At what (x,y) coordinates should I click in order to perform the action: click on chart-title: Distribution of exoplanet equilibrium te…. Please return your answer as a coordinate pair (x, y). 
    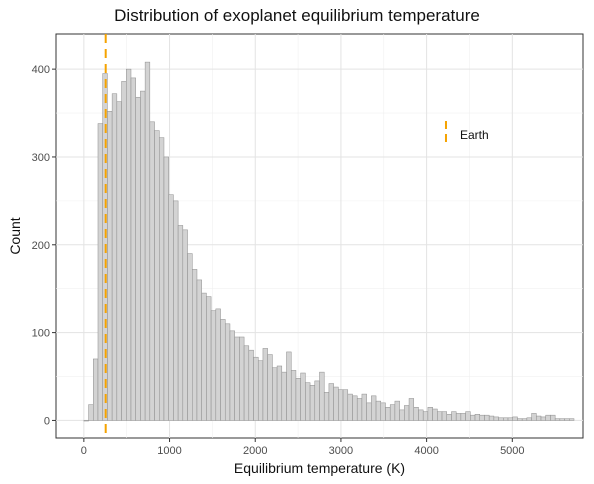
    Looking at the image, I should click on (297, 15).